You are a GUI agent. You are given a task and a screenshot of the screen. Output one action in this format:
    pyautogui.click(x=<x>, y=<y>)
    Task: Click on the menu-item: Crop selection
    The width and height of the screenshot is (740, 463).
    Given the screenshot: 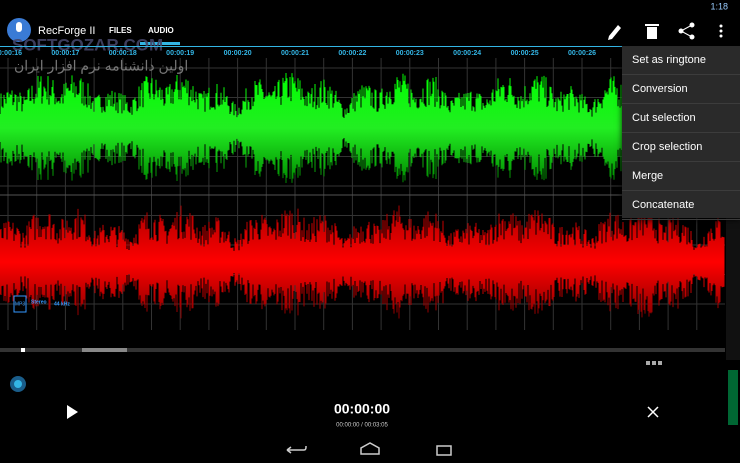 What is the action you would take?
    pyautogui.click(x=681, y=147)
    